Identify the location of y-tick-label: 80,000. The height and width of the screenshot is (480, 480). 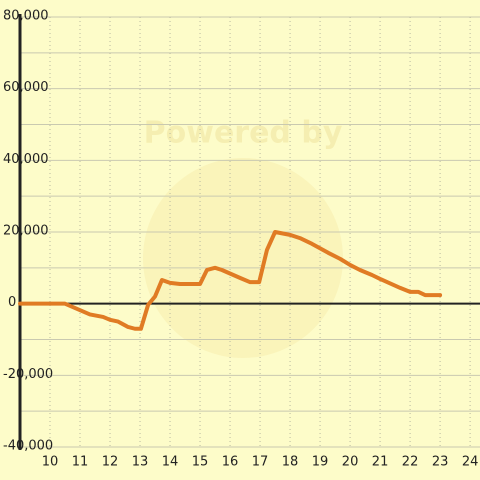
(26, 16).